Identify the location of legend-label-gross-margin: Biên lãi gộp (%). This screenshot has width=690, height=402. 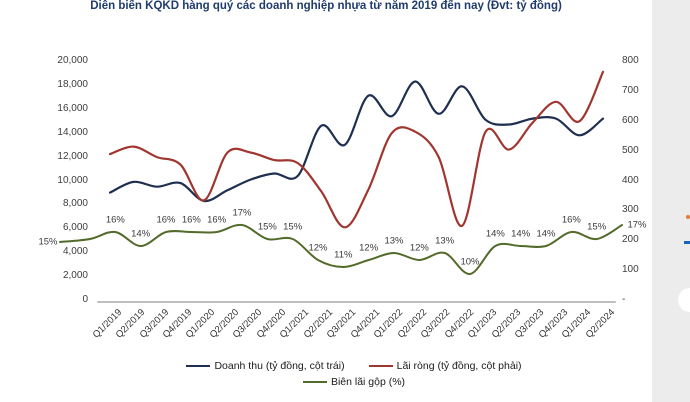
(368, 382).